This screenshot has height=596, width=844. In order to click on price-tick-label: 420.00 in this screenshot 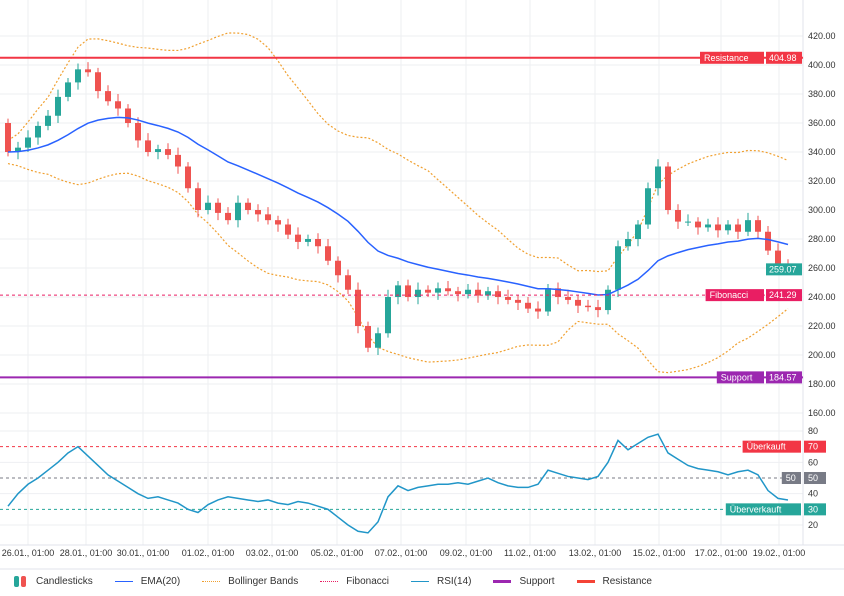, I will do `click(822, 36)`.